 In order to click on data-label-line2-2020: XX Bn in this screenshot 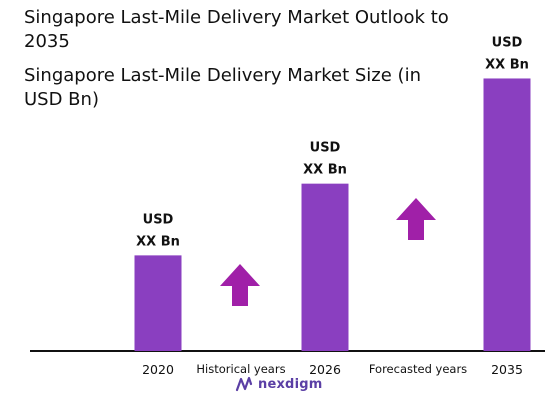, I will do `click(158, 241)`.